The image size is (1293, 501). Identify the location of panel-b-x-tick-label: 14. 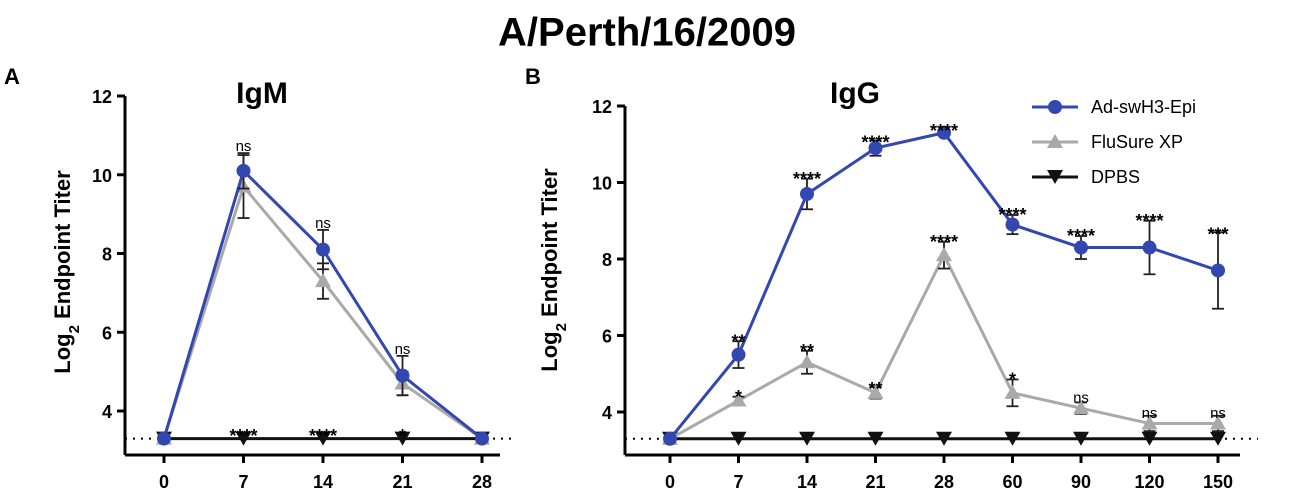
(807, 482).